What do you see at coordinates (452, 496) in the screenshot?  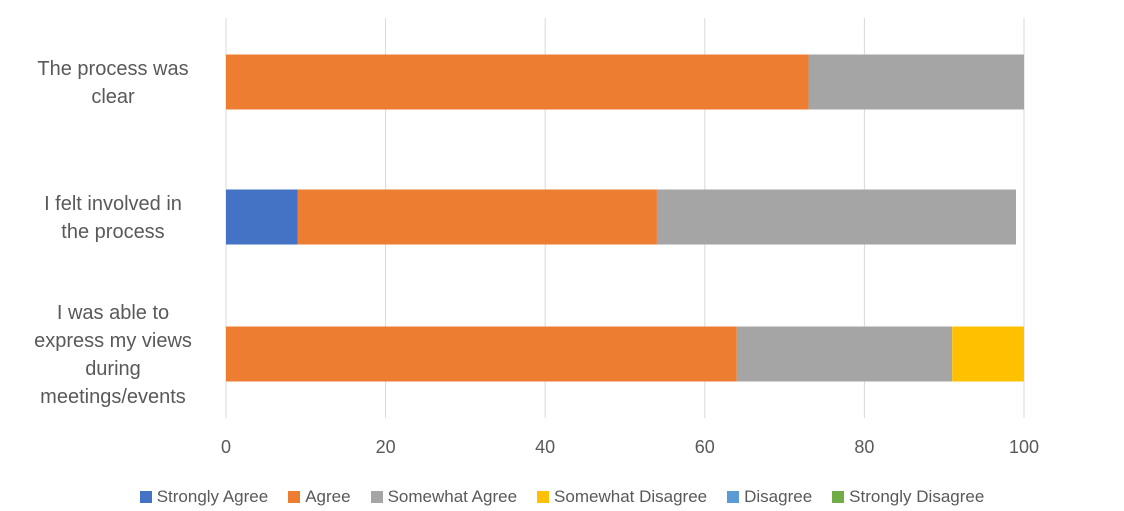 I see `legend-label: Somewhat Agree` at bounding box center [452, 496].